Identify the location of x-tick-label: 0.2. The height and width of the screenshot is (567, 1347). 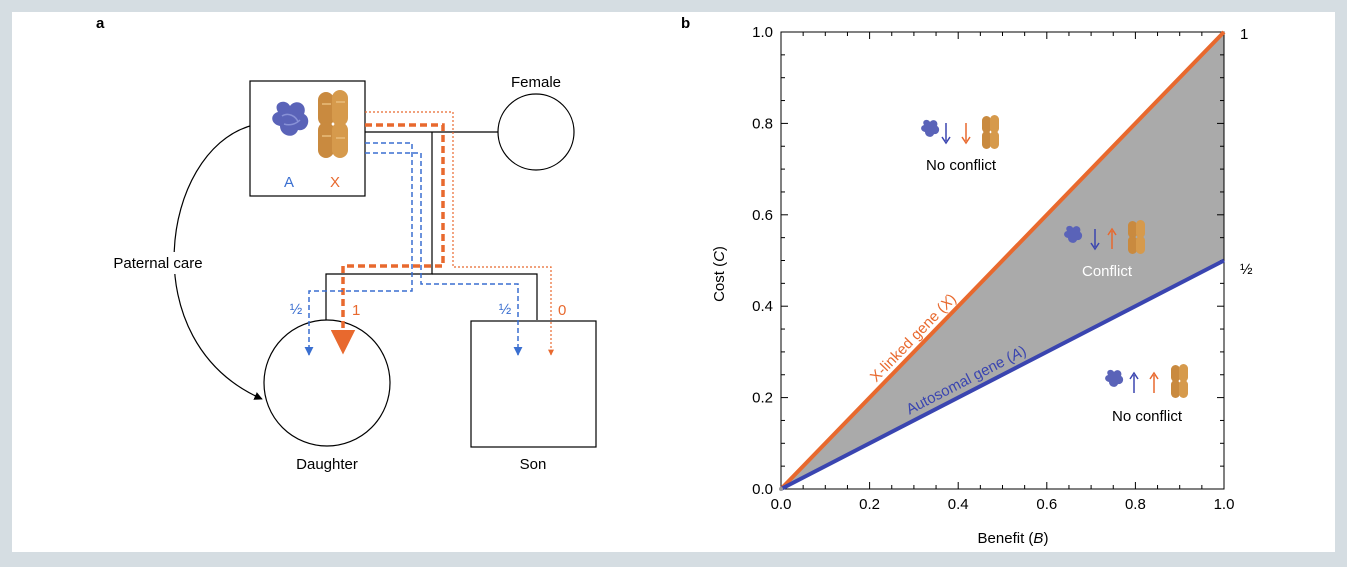
(869, 504).